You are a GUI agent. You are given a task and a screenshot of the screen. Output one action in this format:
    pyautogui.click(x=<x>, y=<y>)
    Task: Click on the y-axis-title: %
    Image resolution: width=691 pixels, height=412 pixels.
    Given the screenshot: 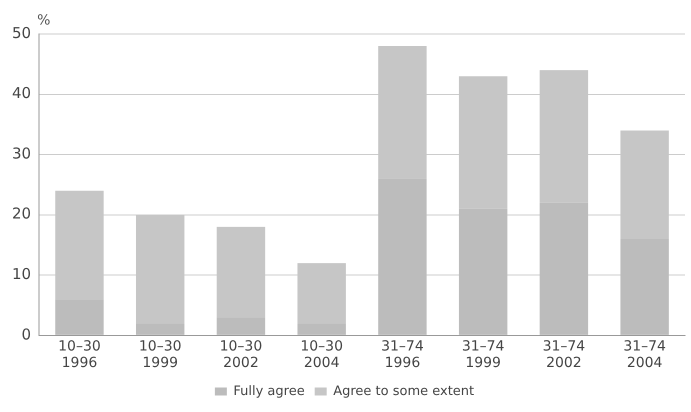 What is the action you would take?
    pyautogui.click(x=43, y=20)
    